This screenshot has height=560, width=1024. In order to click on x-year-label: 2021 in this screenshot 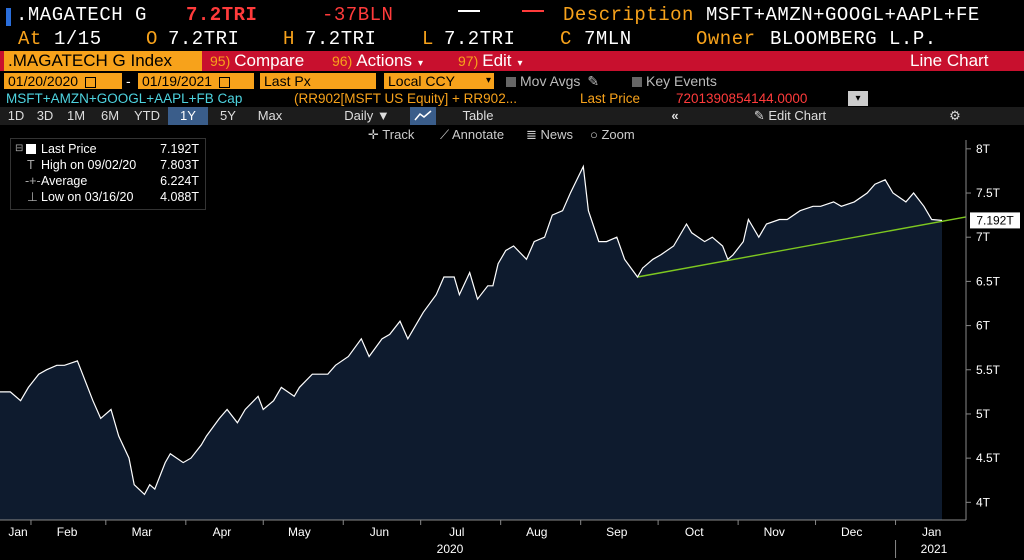, I will do `click(934, 549)`.